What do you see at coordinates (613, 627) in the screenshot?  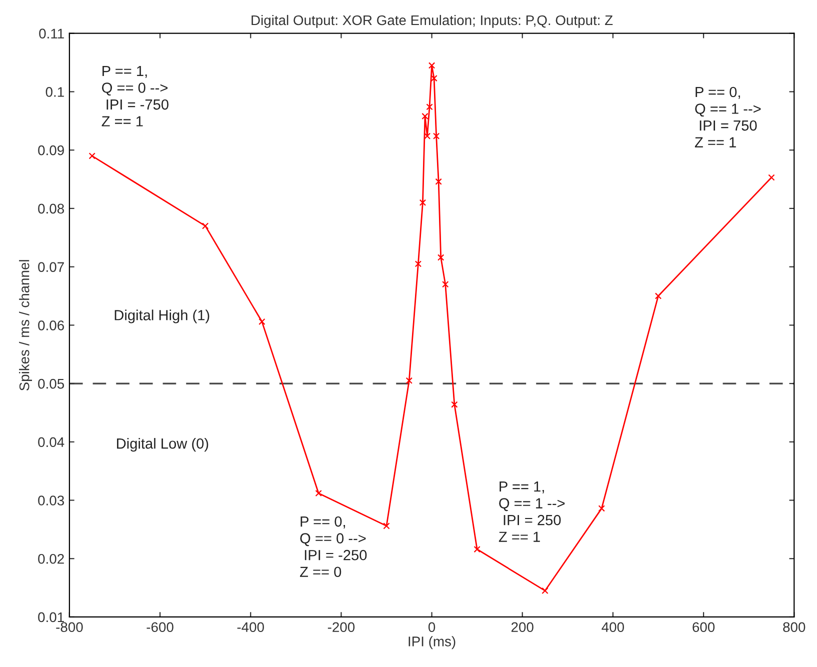 I see `x-tick-label: 400` at bounding box center [613, 627].